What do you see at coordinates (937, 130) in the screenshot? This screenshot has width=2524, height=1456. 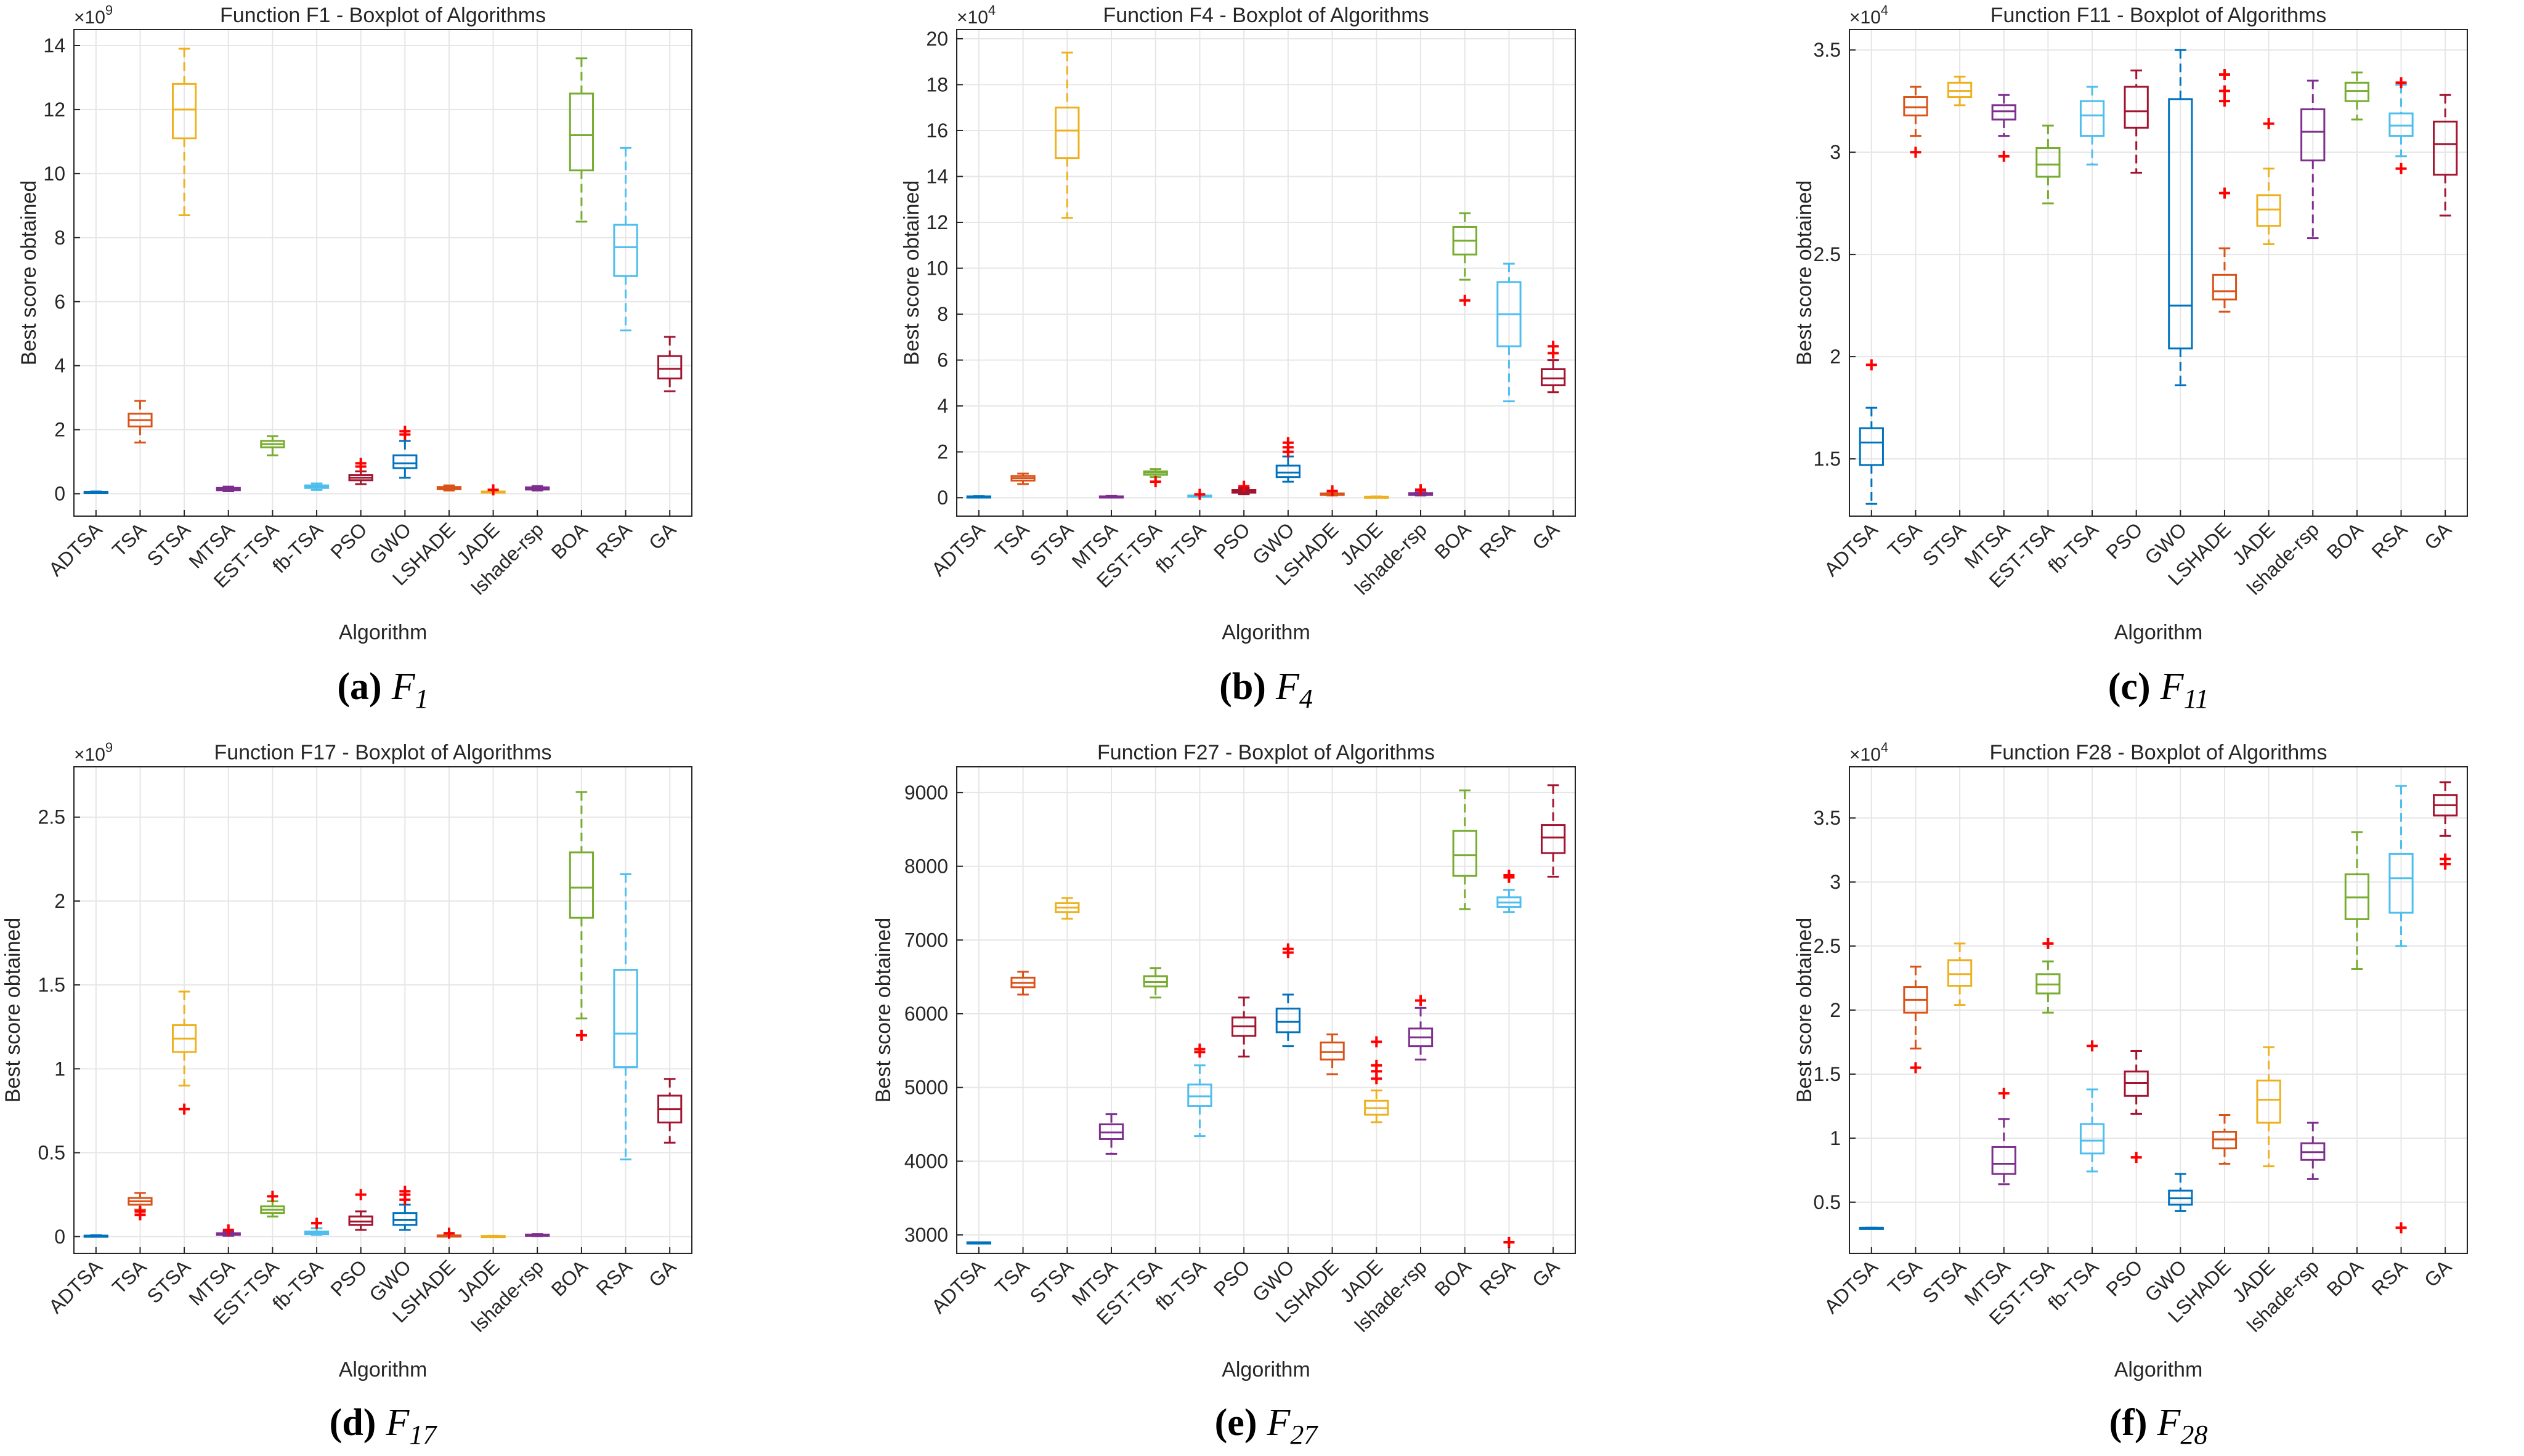 I see `y-tick-label: 16` at bounding box center [937, 130].